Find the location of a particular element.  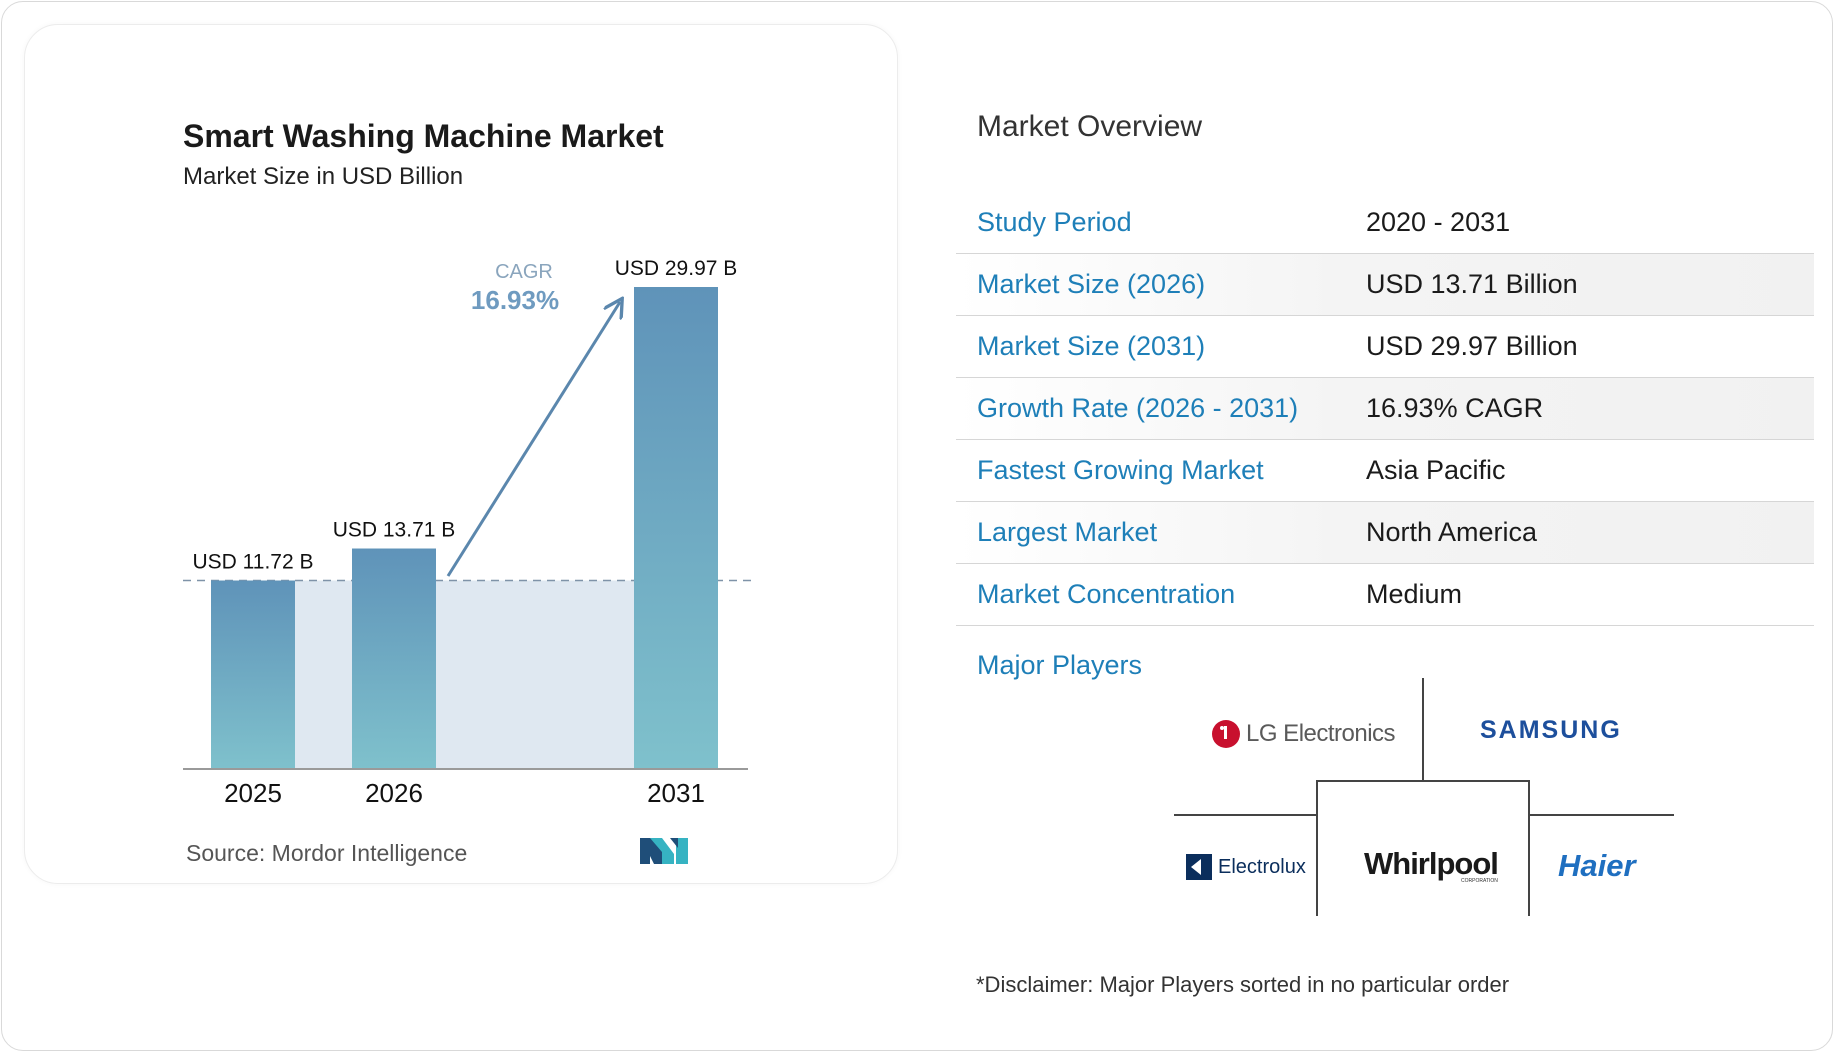

bar-2031 is located at coordinates (676, 528).